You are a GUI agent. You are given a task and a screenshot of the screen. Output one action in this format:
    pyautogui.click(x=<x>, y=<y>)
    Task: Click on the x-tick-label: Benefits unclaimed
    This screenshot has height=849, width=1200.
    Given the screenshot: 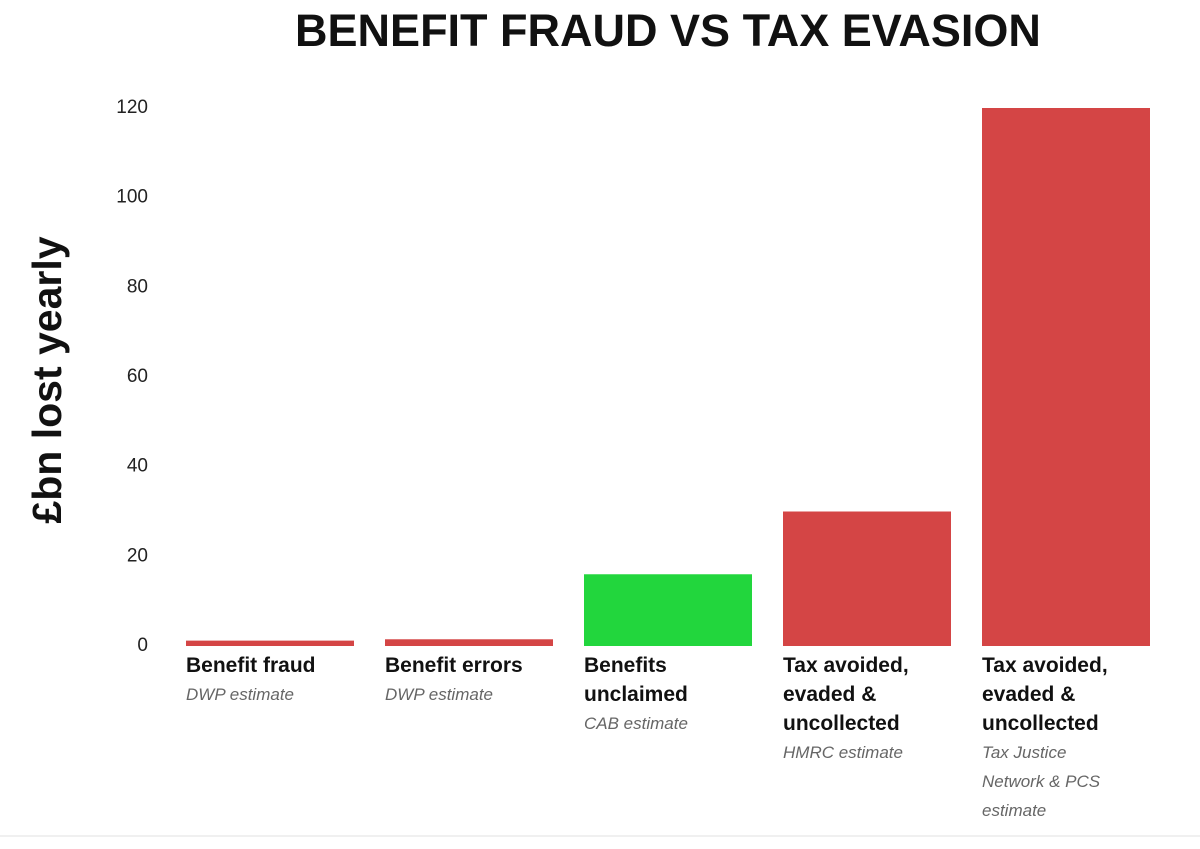 What is the action you would take?
    pyautogui.click(x=636, y=680)
    